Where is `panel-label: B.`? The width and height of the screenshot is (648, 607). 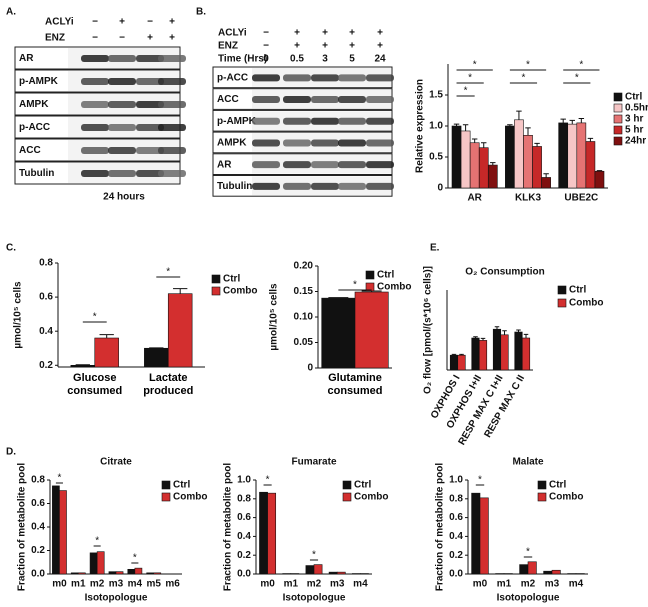 panel-label: B. is located at coordinates (201, 12).